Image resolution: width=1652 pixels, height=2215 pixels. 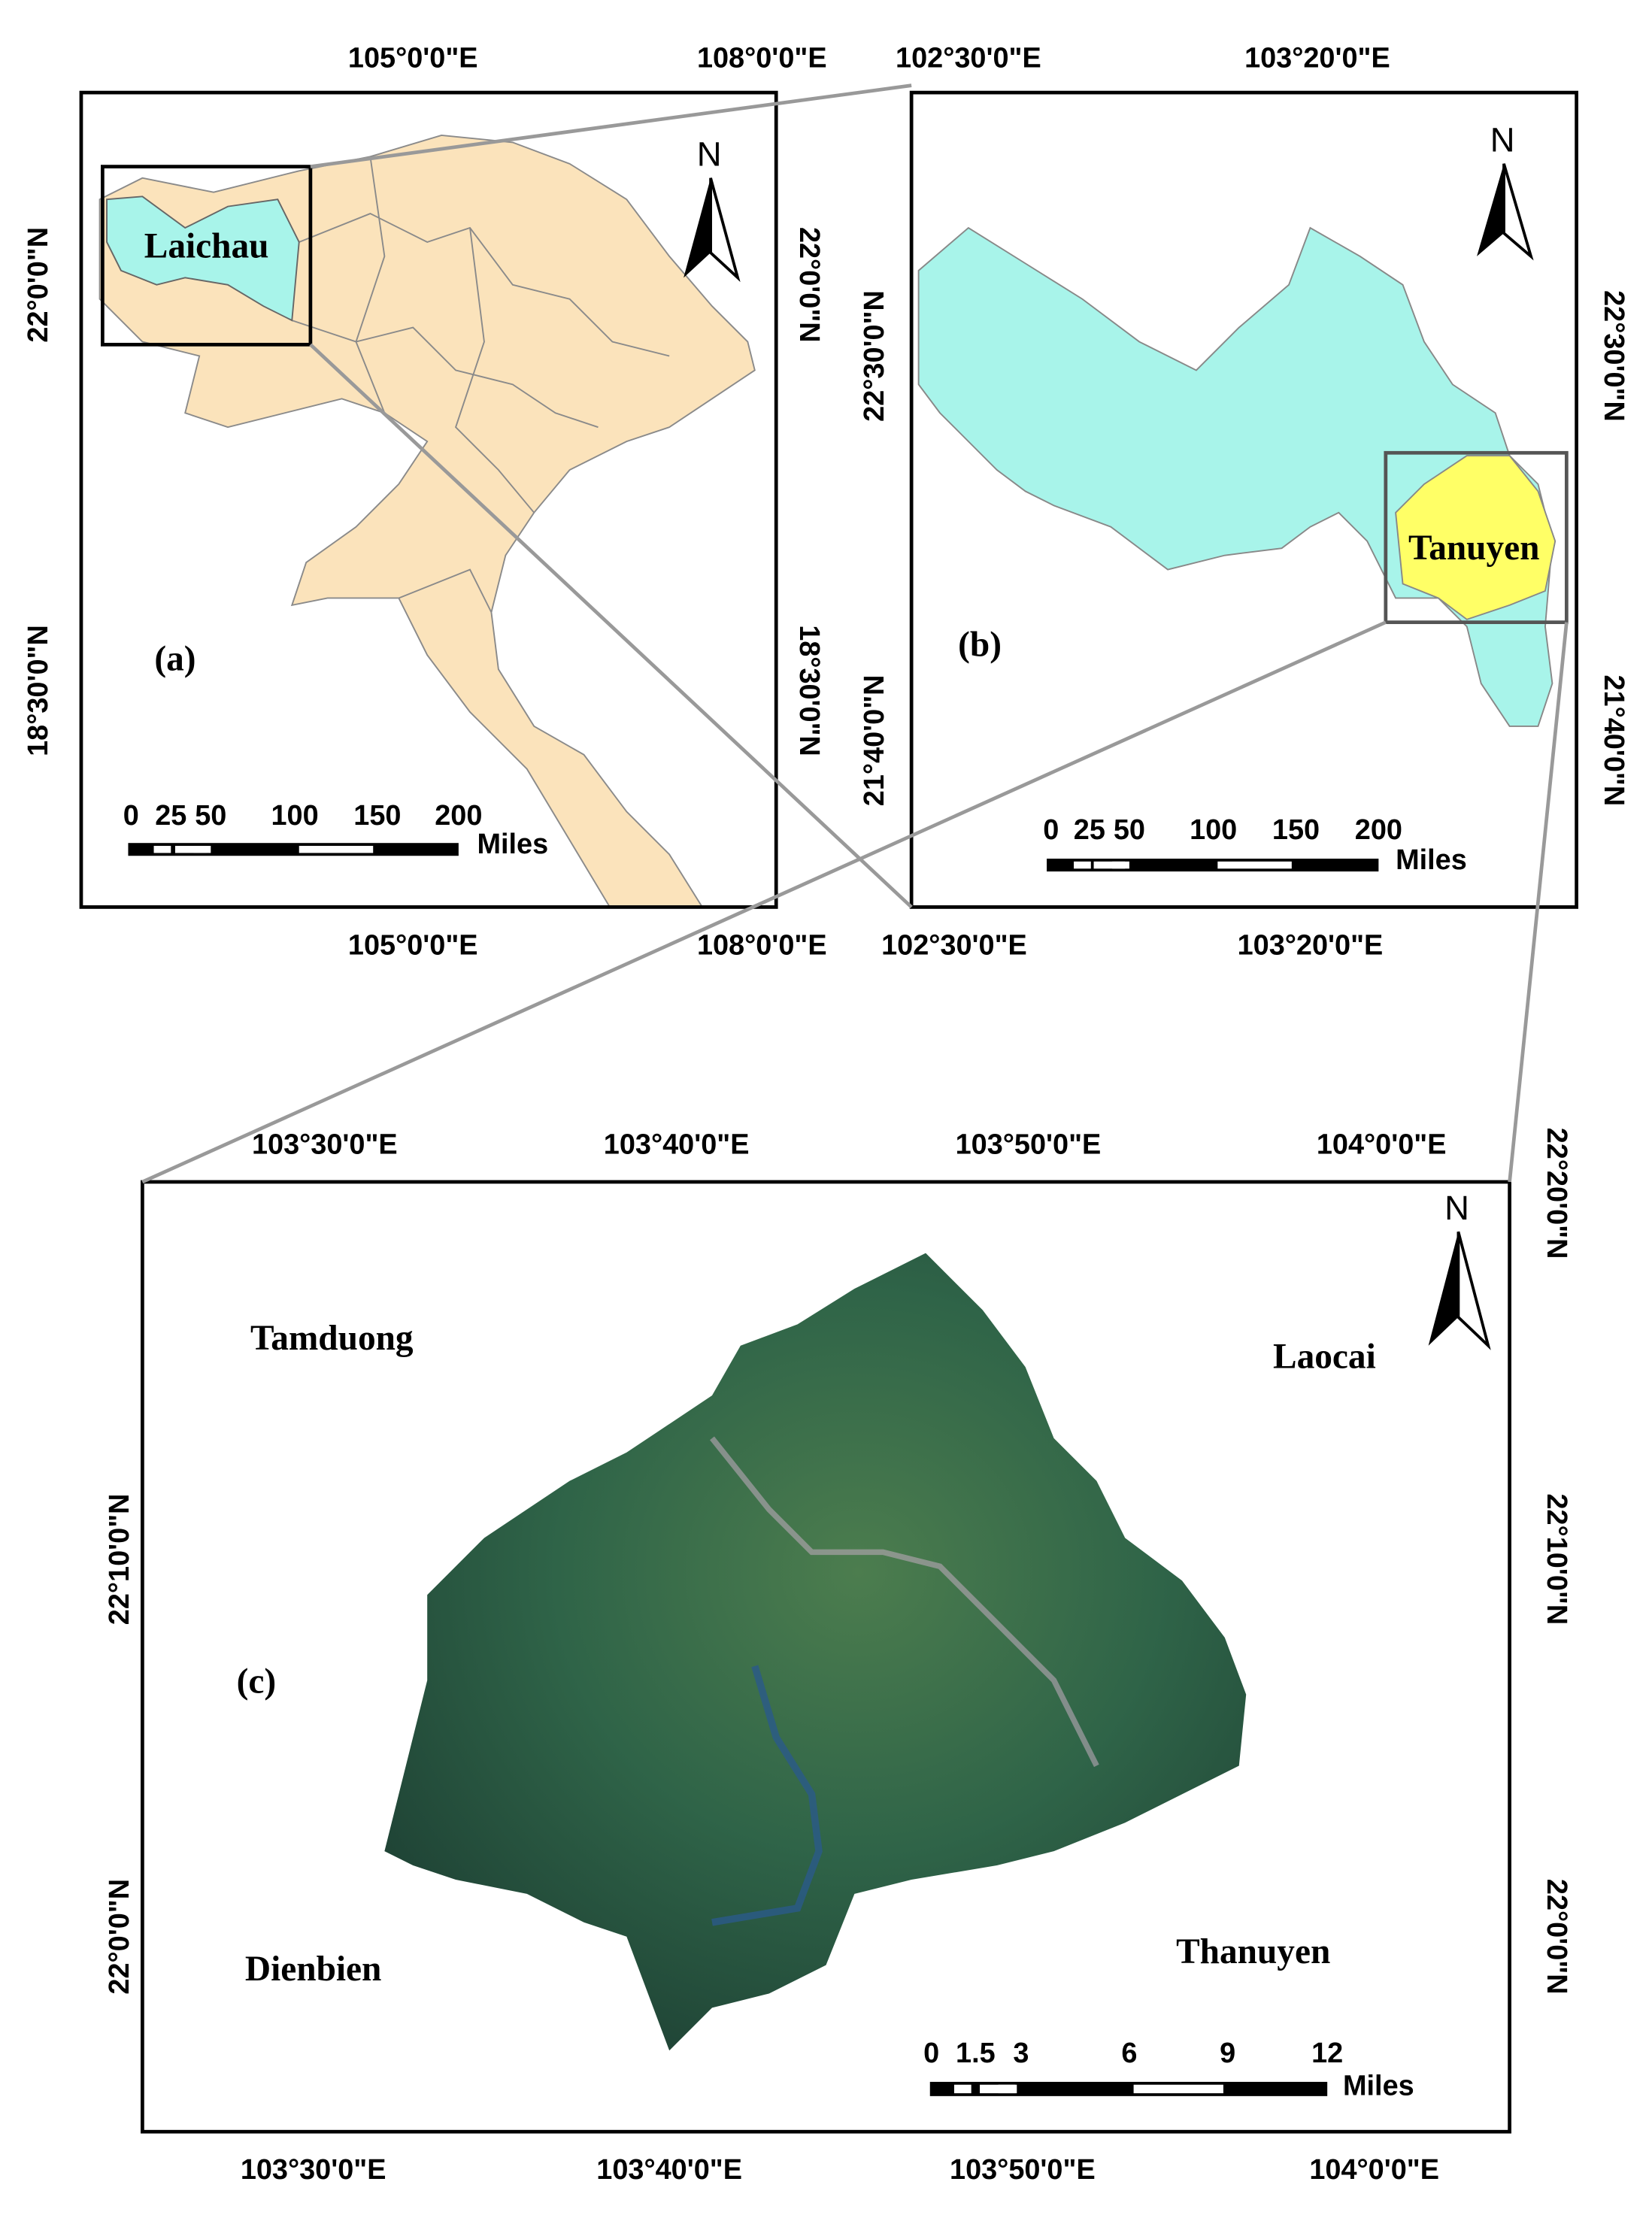 I want to click on panel-label: (c), so click(x=257, y=1681).